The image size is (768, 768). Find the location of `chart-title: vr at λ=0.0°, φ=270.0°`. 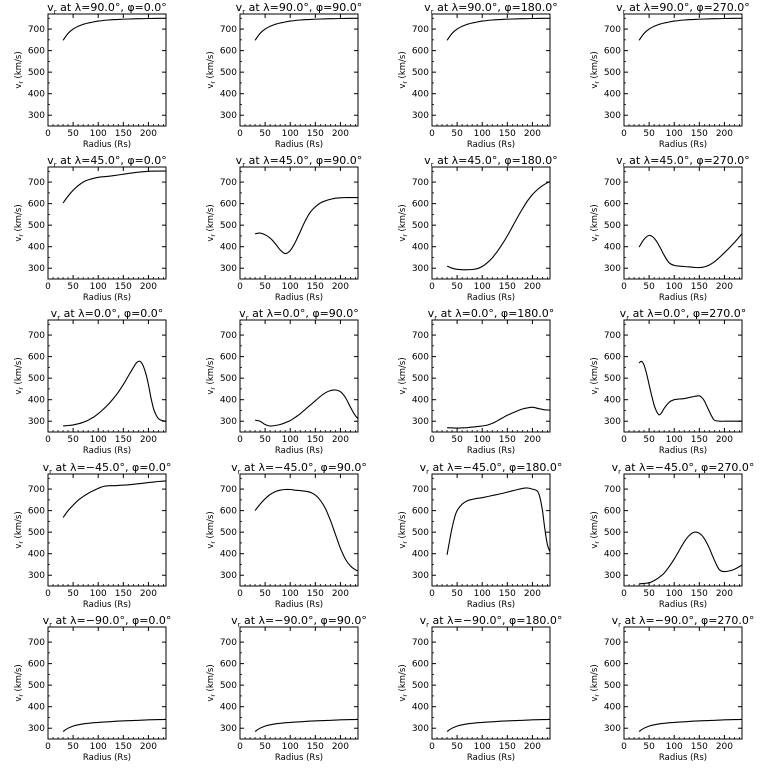

chart-title: vr at λ=0.0°, φ=270.0° is located at coordinates (683, 314).